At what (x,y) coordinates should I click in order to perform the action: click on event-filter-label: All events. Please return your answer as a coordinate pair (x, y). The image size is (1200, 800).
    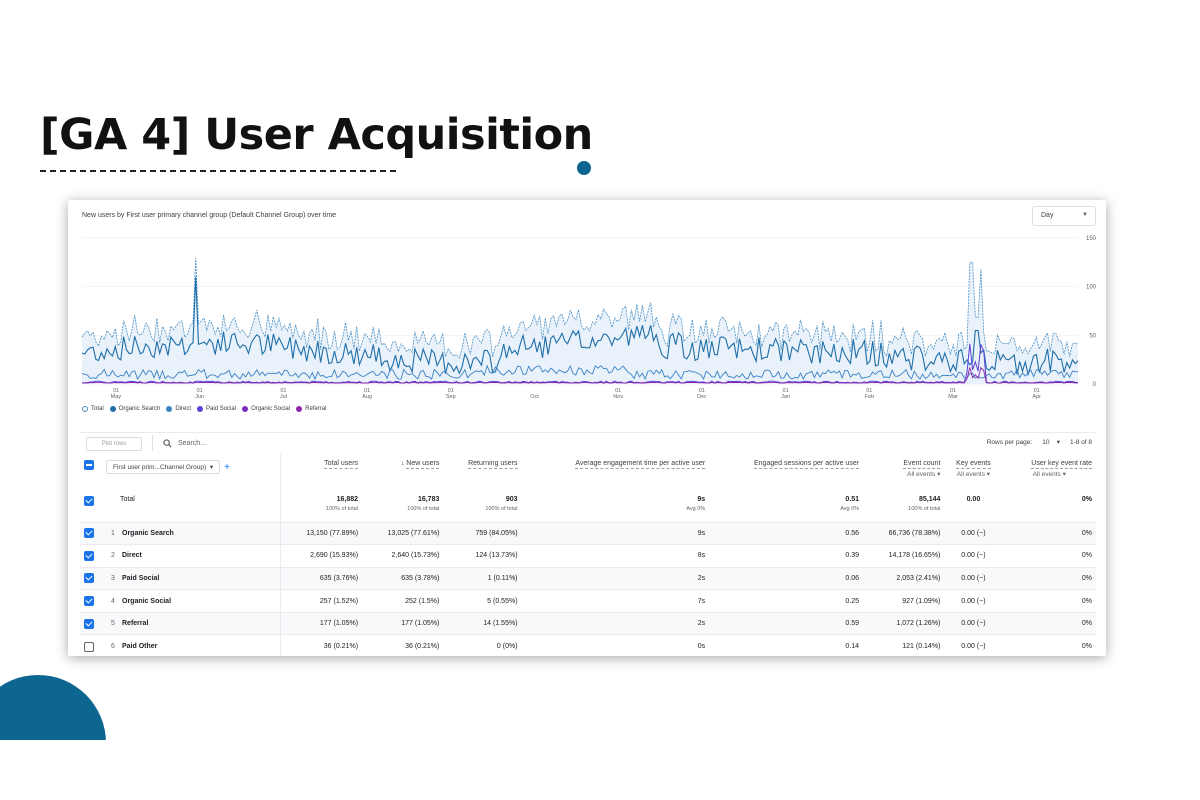
    Looking at the image, I should click on (921, 474).